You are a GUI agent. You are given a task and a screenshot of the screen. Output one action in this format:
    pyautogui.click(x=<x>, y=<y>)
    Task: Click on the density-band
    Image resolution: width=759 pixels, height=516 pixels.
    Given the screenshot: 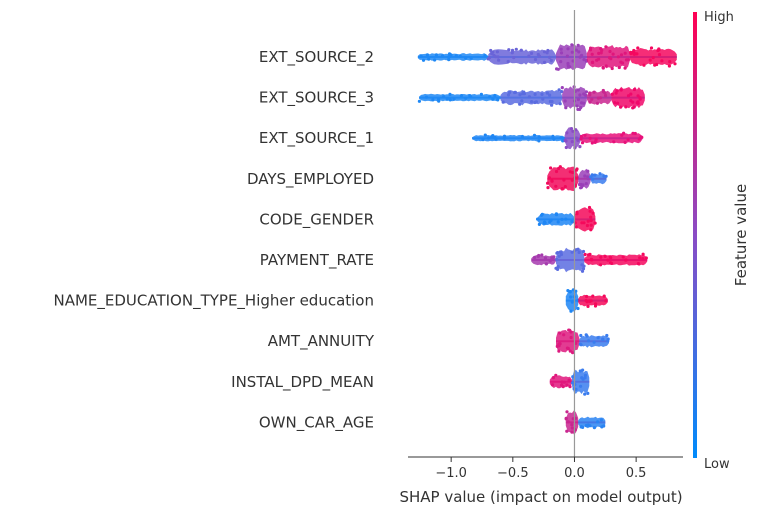 What is the action you would take?
    pyautogui.click(x=556, y=219)
    